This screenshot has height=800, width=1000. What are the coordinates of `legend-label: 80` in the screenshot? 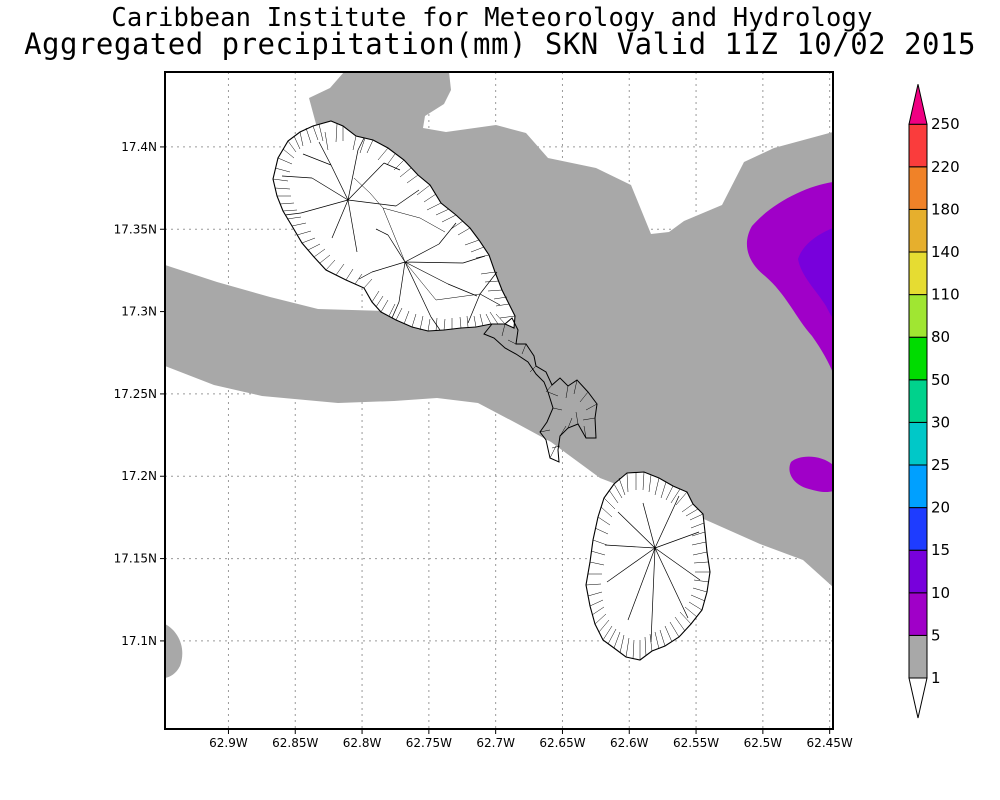 It's located at (940, 337).